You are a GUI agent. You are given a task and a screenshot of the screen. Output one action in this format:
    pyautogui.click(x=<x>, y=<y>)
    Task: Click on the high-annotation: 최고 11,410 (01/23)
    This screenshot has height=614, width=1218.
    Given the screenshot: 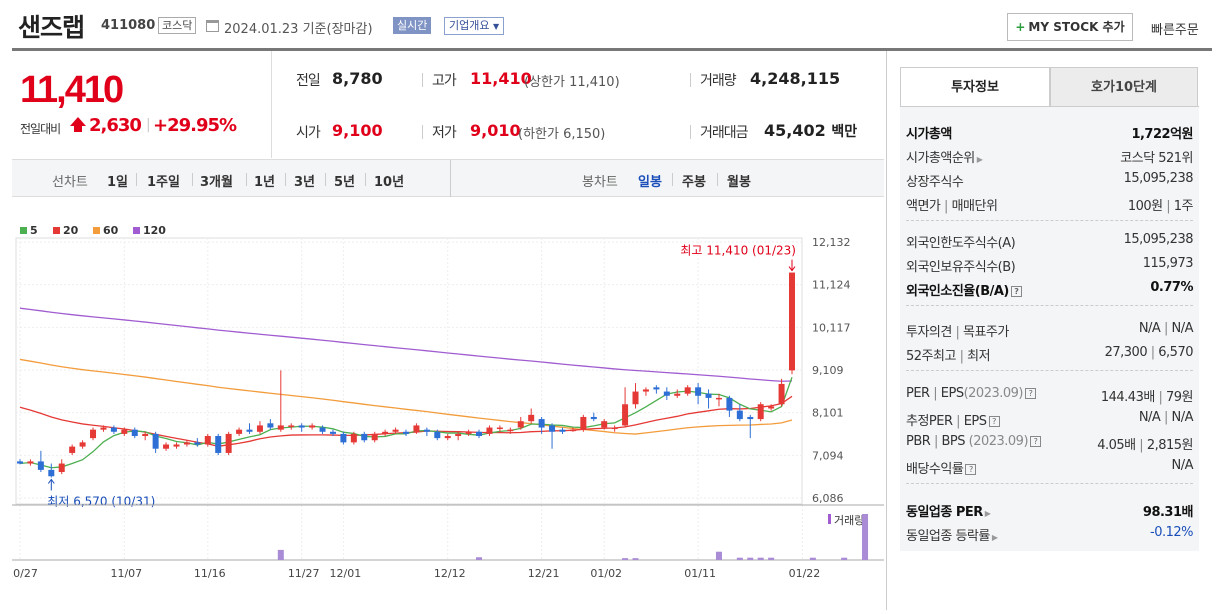 What is the action you would take?
    pyautogui.click(x=738, y=251)
    